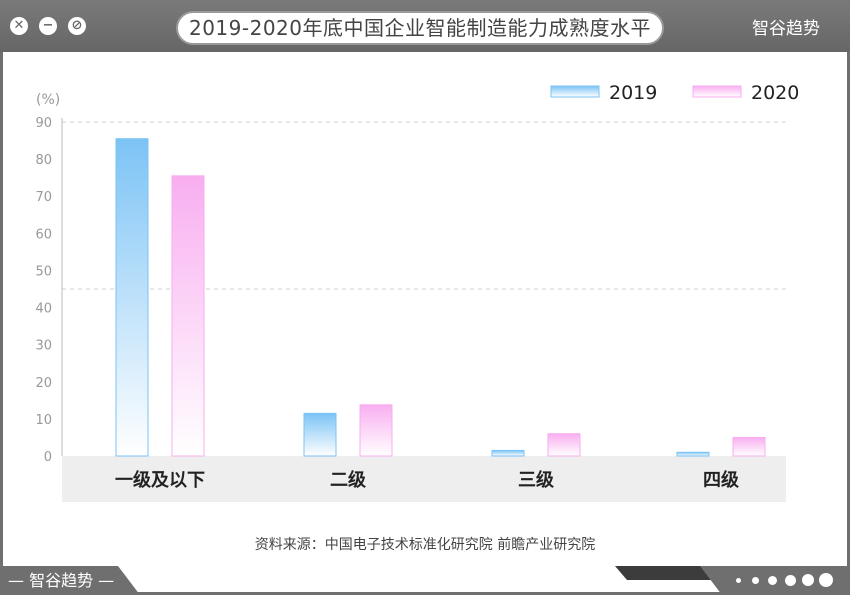 This screenshot has width=850, height=595. Describe the element at coordinates (43, 160) in the screenshot. I see `y-tick-label: 80` at that location.